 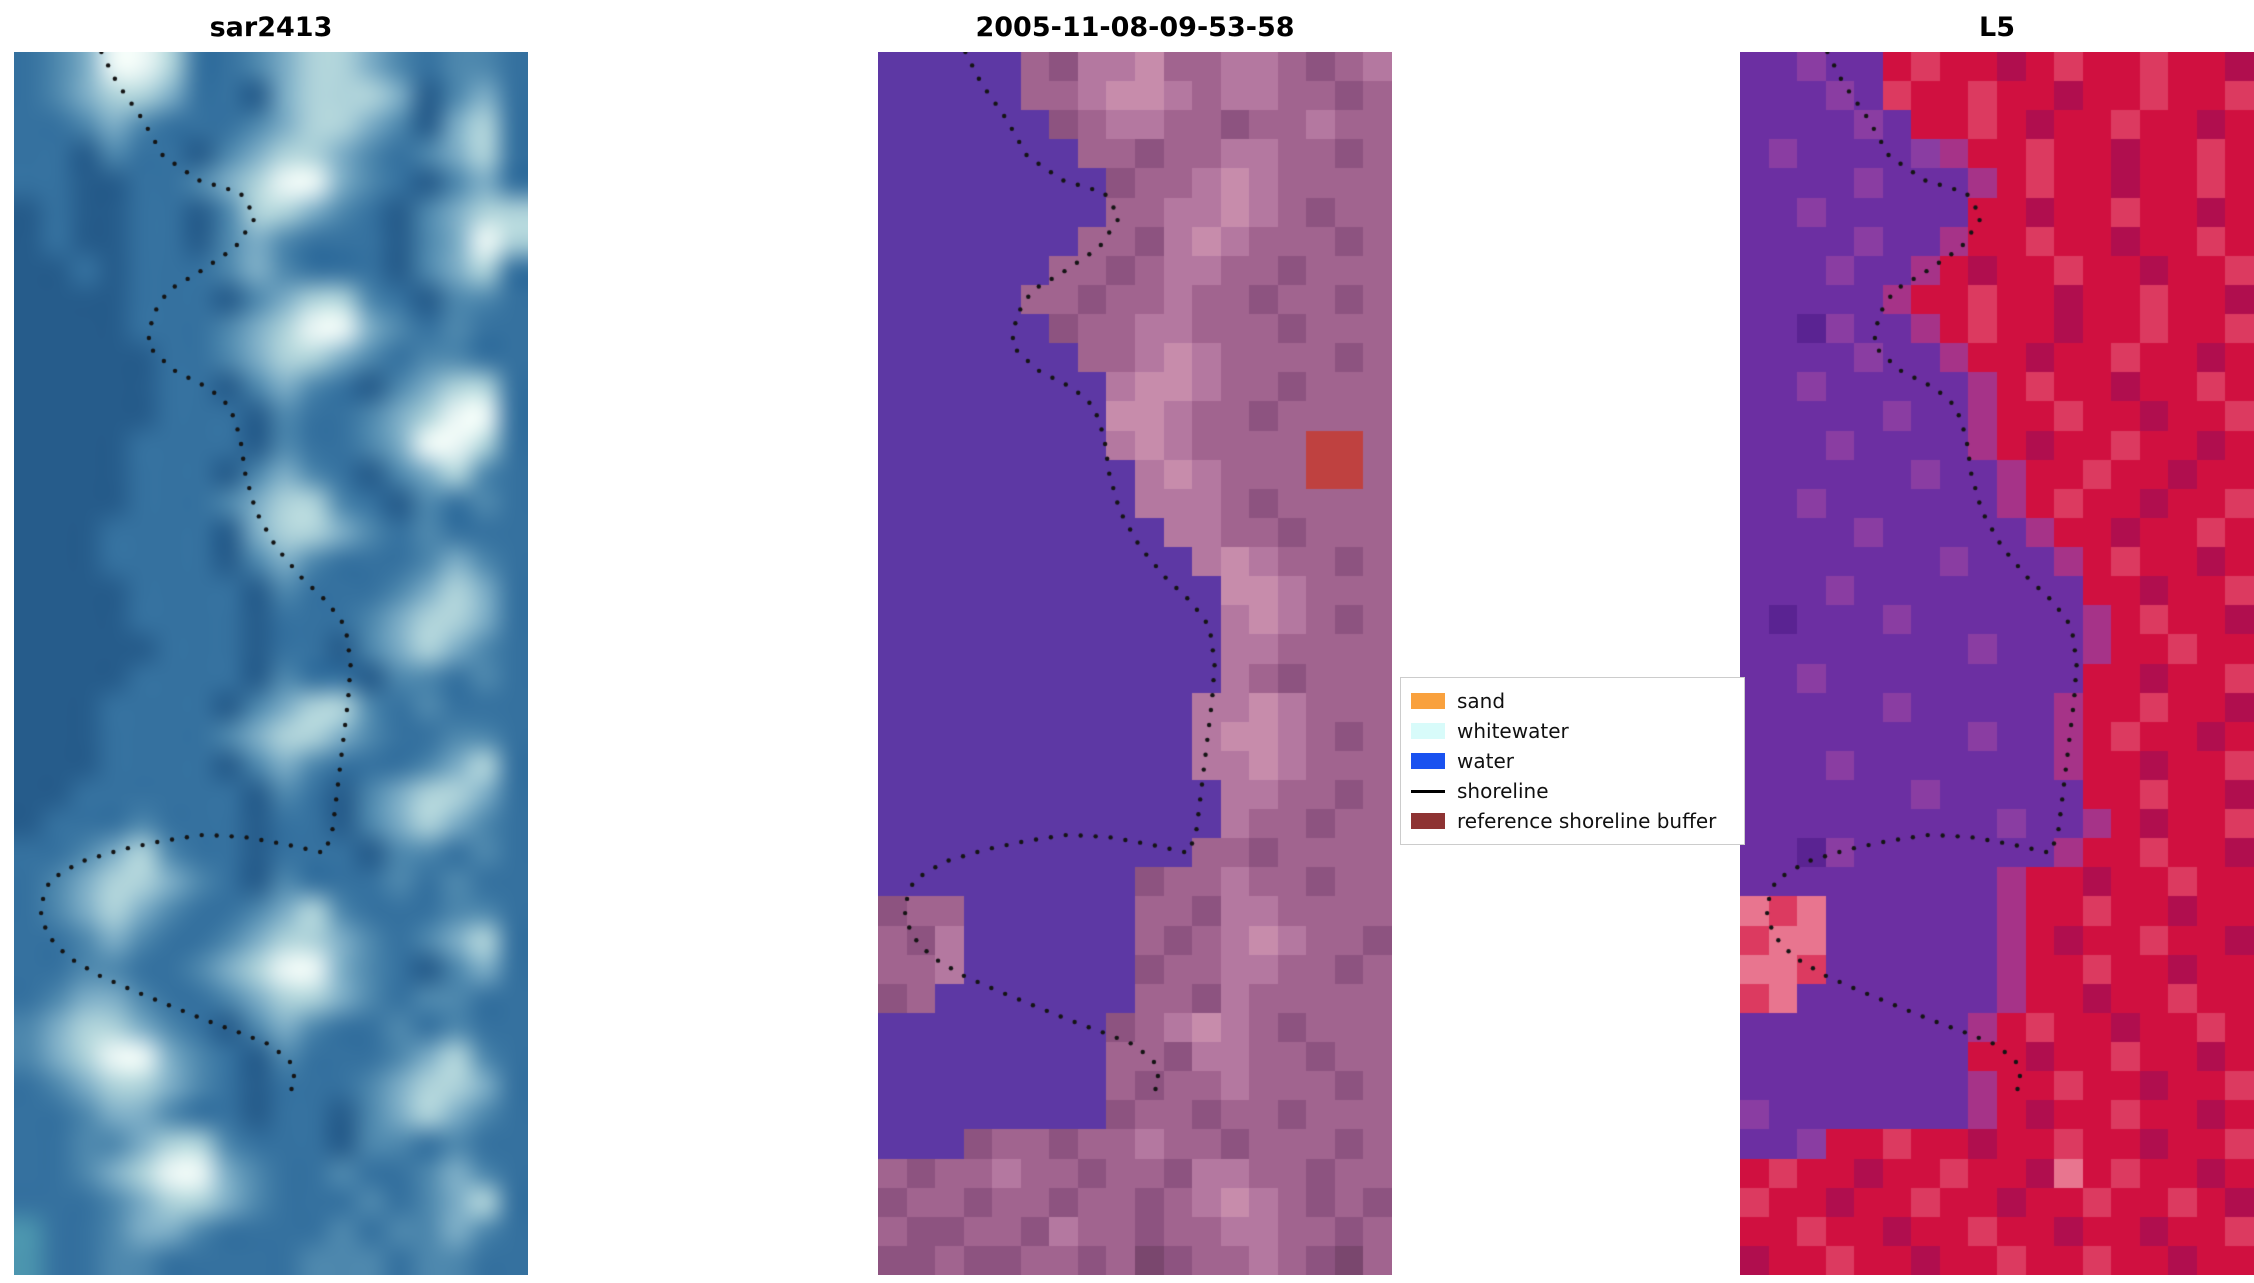 What do you see at coordinates (1485, 761) in the screenshot?
I see `legend-label-water: water` at bounding box center [1485, 761].